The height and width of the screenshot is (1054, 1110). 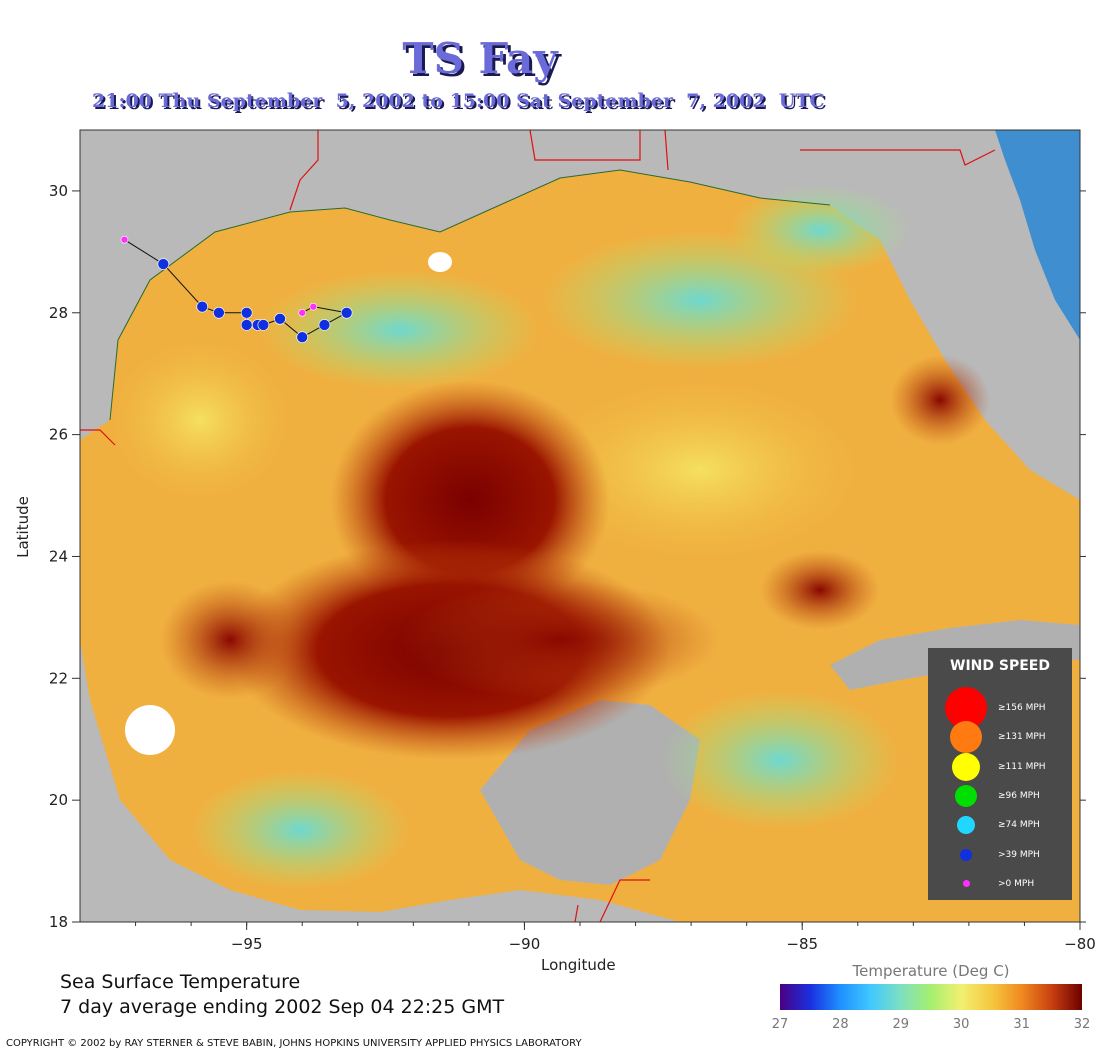 What do you see at coordinates (1019, 825) in the screenshot?
I see `legend-label: ≥74 MPH` at bounding box center [1019, 825].